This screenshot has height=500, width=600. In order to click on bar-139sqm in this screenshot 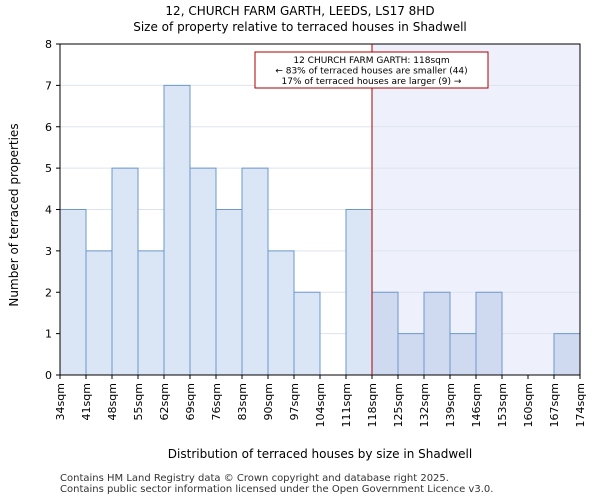, I will do `click(463, 354)`.